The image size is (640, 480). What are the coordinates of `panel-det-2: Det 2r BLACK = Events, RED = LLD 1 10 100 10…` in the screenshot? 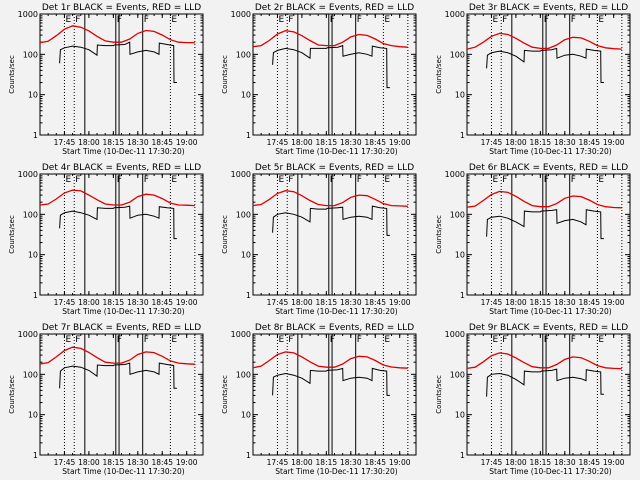 It's located at (319, 79).